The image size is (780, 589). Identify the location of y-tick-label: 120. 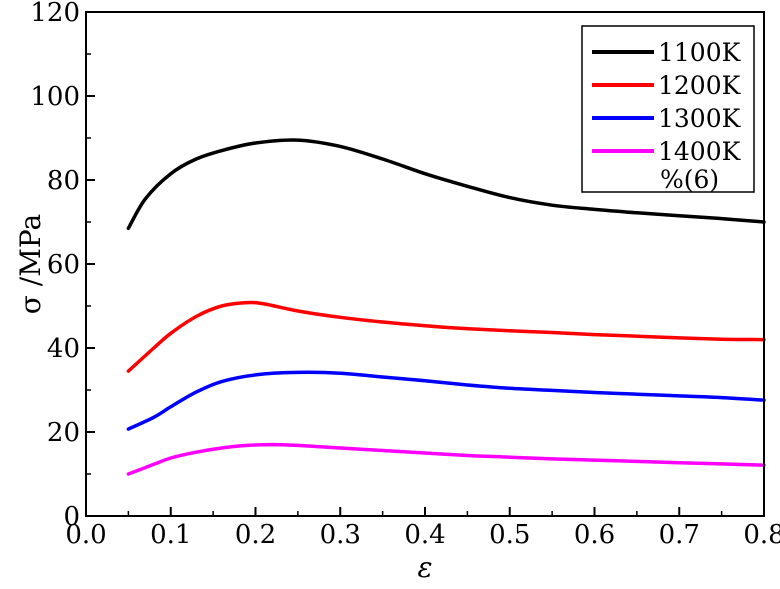
(55, 14).